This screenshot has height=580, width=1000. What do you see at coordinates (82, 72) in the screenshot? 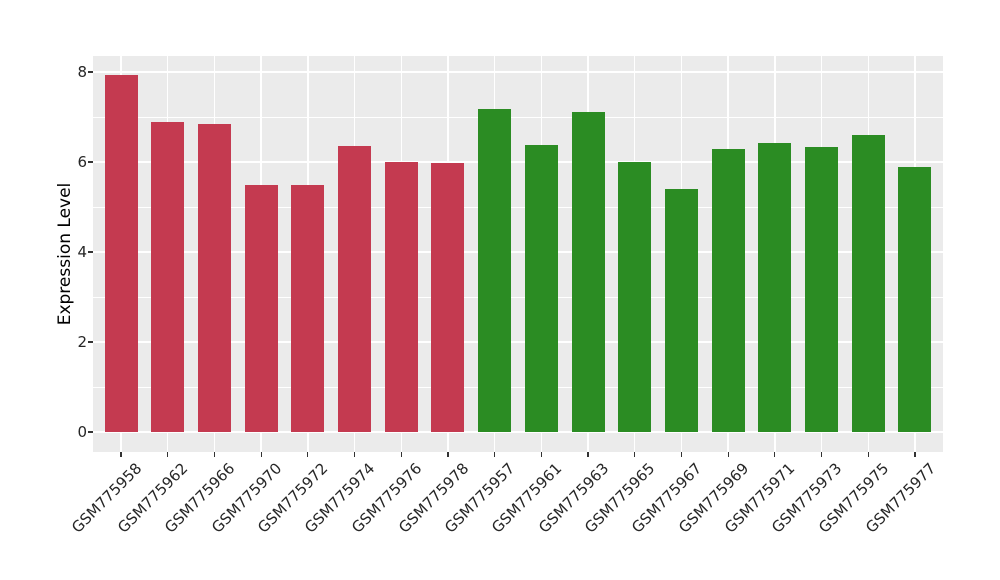
I see `y-tick-label-8: 8` at bounding box center [82, 72].